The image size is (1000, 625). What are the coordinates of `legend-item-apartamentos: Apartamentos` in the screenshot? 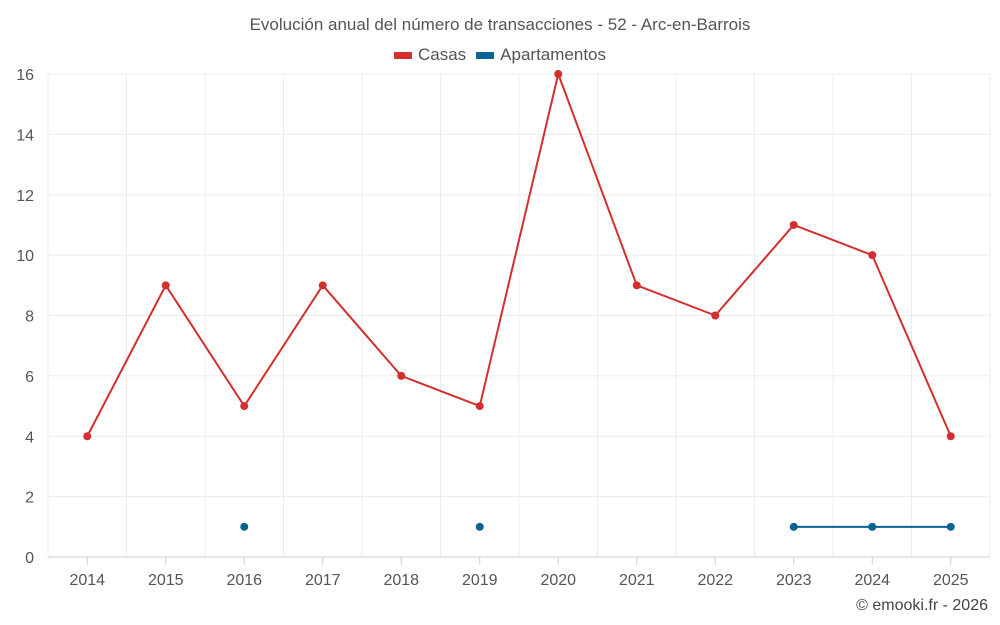 It's located at (541, 55).